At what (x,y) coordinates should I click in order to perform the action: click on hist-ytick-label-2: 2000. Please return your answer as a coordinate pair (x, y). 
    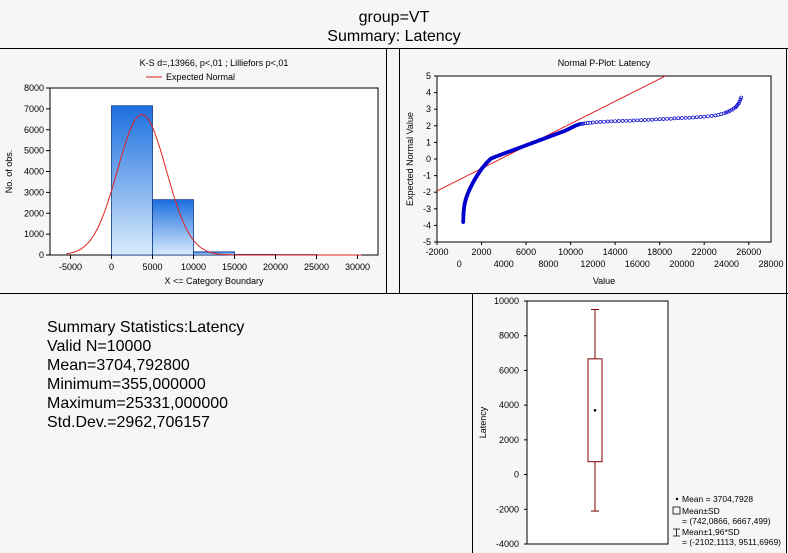
    Looking at the image, I should click on (34, 213).